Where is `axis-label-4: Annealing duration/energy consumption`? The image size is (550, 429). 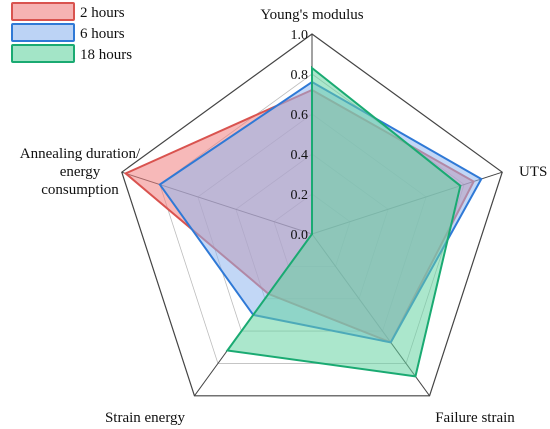
axis-label-4: Annealing duration/energy consumption is located at coordinates (80, 172).